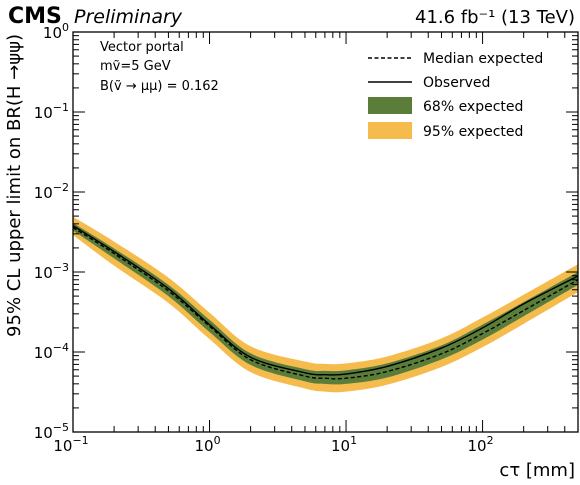  I want to click on y-axis-title: 95% CL upper limit on BR(H →ψψ), so click(14, 185).